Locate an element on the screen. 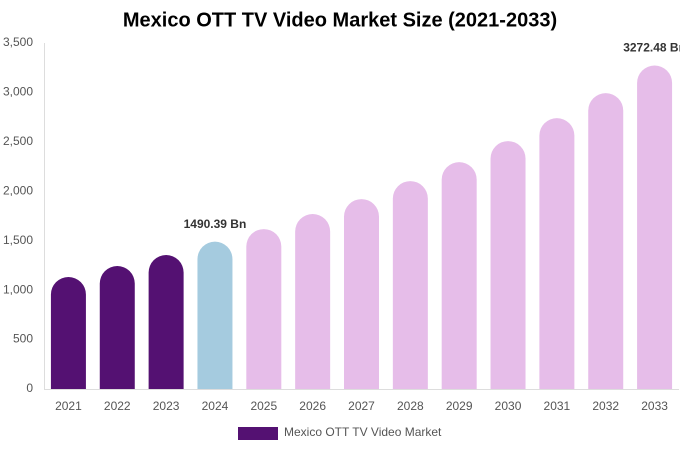  x-tick-label: 2029 is located at coordinates (459, 406).